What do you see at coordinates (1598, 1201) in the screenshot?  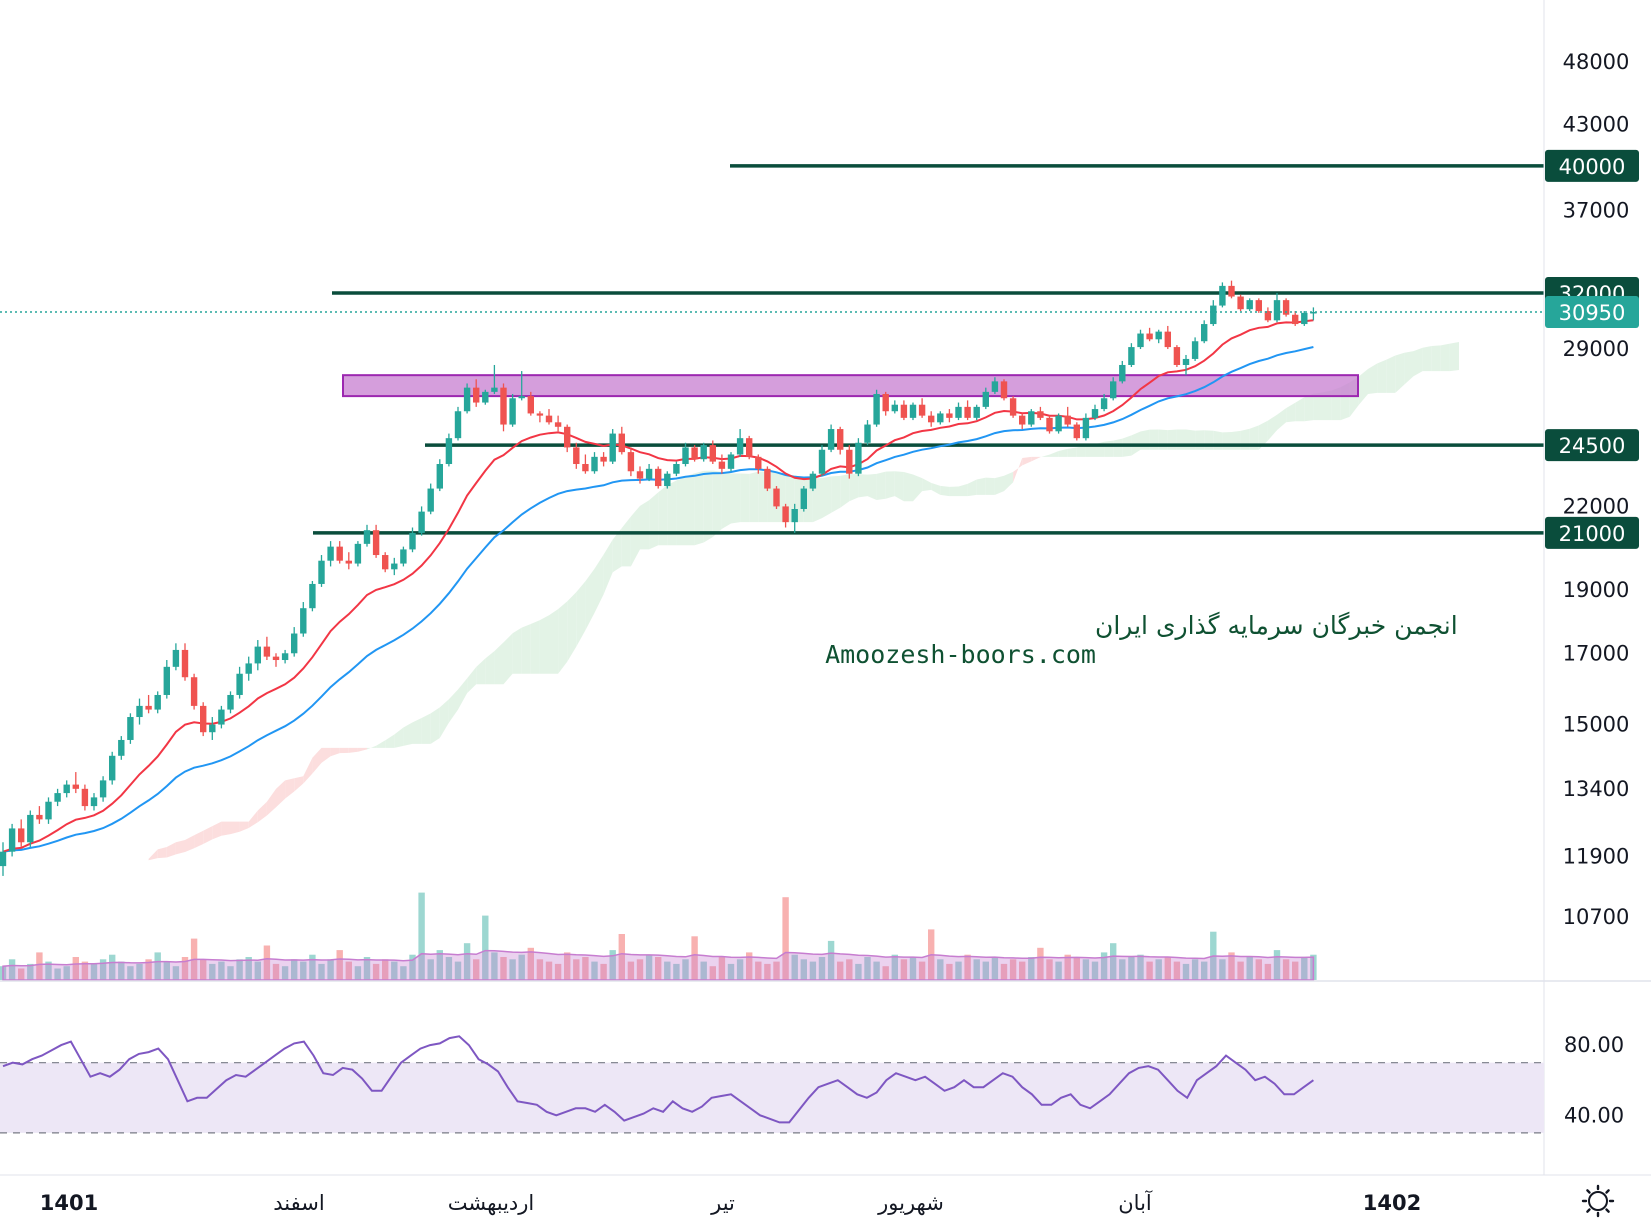 I see `settings-gear-icon` at bounding box center [1598, 1201].